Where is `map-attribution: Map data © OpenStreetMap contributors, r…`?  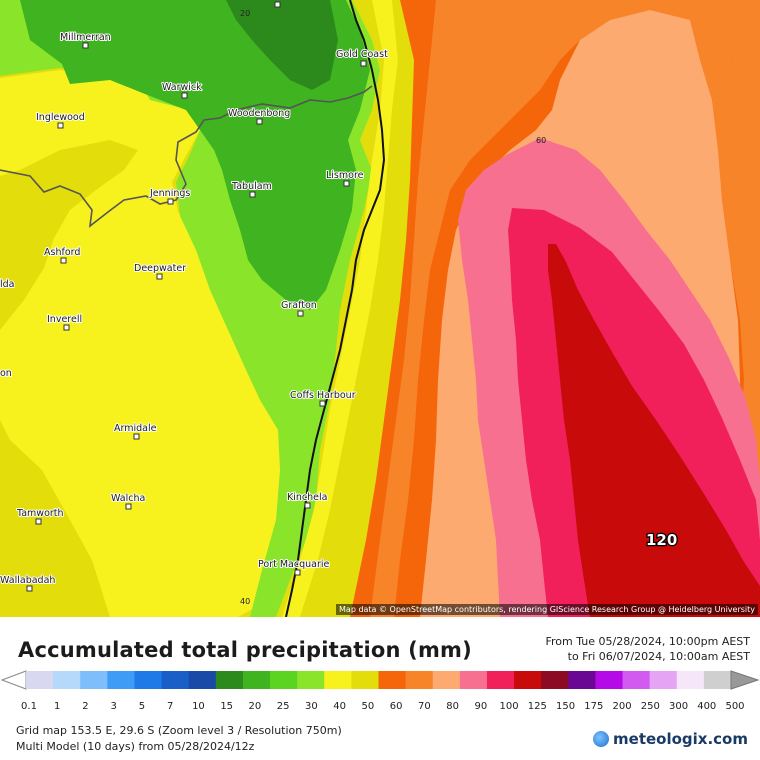 map-attribution: Map data © OpenStreetMap contributors, r… is located at coordinates (547, 609).